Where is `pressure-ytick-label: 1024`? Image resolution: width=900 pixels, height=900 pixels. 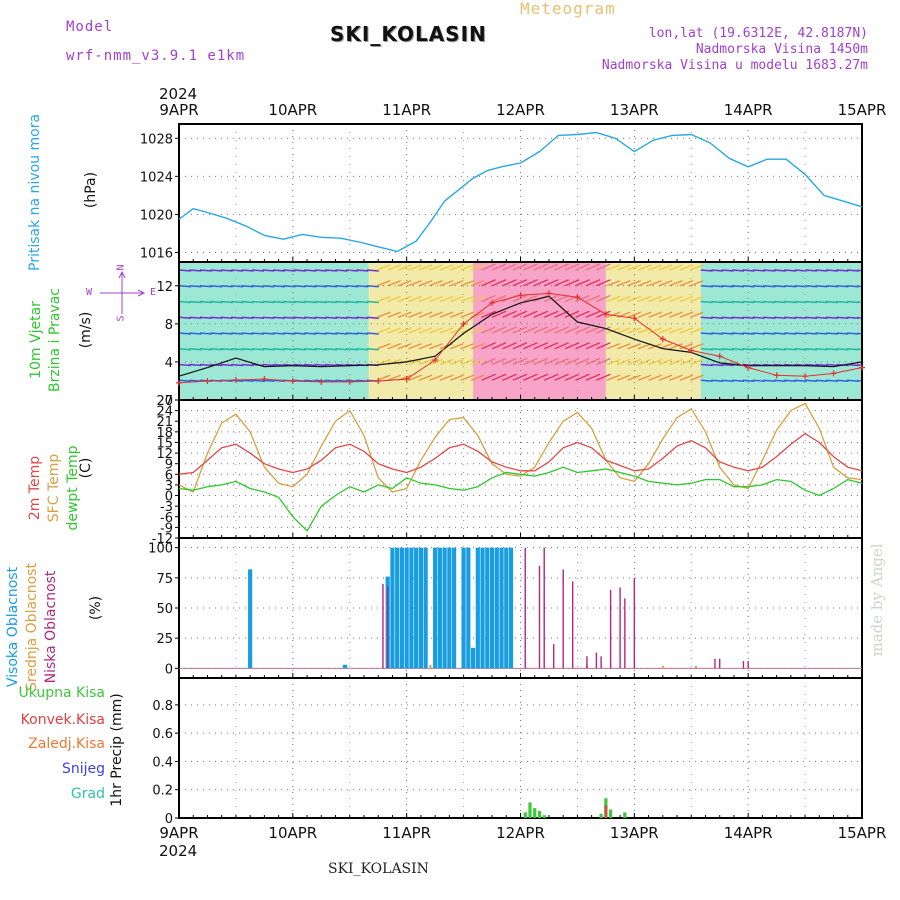 pressure-ytick-label: 1024 is located at coordinates (156, 177).